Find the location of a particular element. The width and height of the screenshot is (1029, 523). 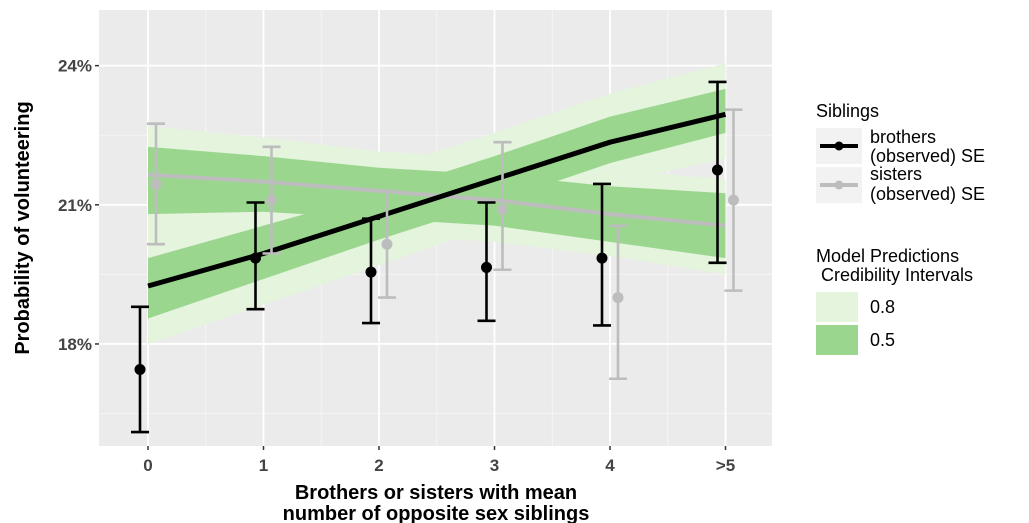

x-axis-ticks: 0 1 2 3 4 >5 is located at coordinates (439, 460).